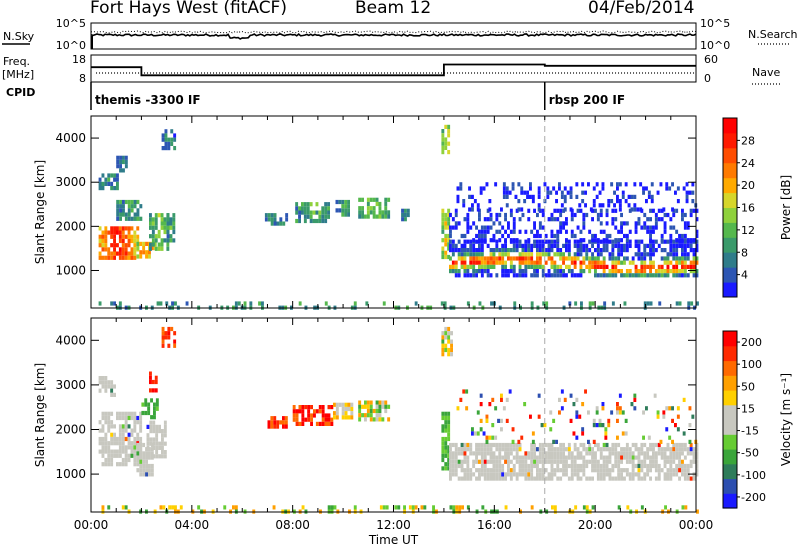 This screenshot has width=800, height=554. What do you see at coordinates (18, 74) in the screenshot?
I see `freq-unit-label: [MHz]` at bounding box center [18, 74].